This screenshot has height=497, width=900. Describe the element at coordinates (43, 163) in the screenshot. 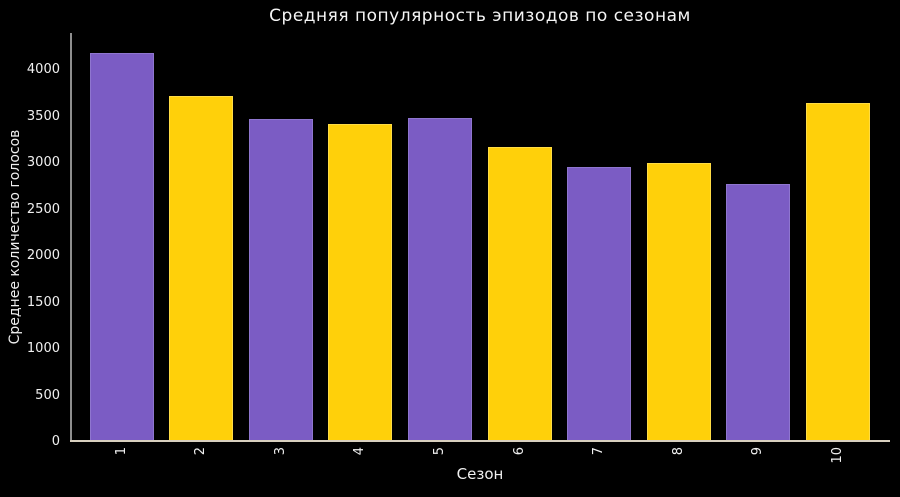

I see `y-tick-label-3000: 3000` at that location.